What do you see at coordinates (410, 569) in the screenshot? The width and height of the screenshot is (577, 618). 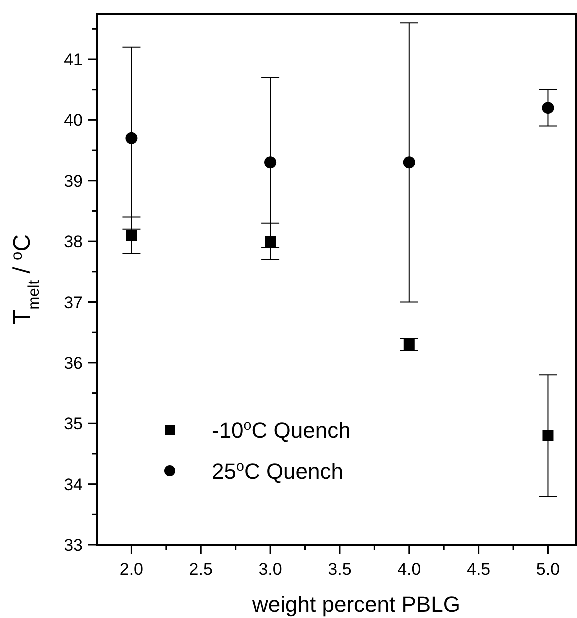 I see `x-tick-label: 4.0` at bounding box center [410, 569].